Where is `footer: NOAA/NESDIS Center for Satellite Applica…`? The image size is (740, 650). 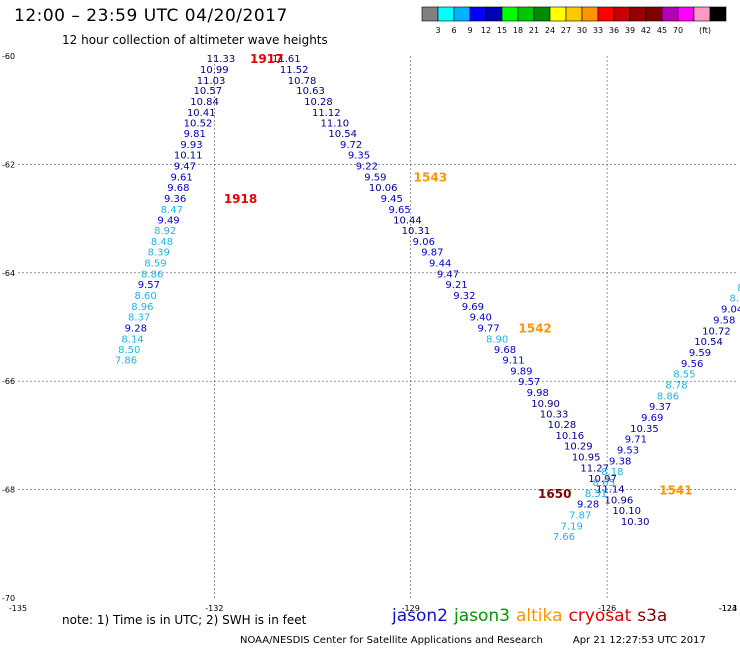 footer: NOAA/NESDIS Center for Satellite Applica… is located at coordinates (473, 640).